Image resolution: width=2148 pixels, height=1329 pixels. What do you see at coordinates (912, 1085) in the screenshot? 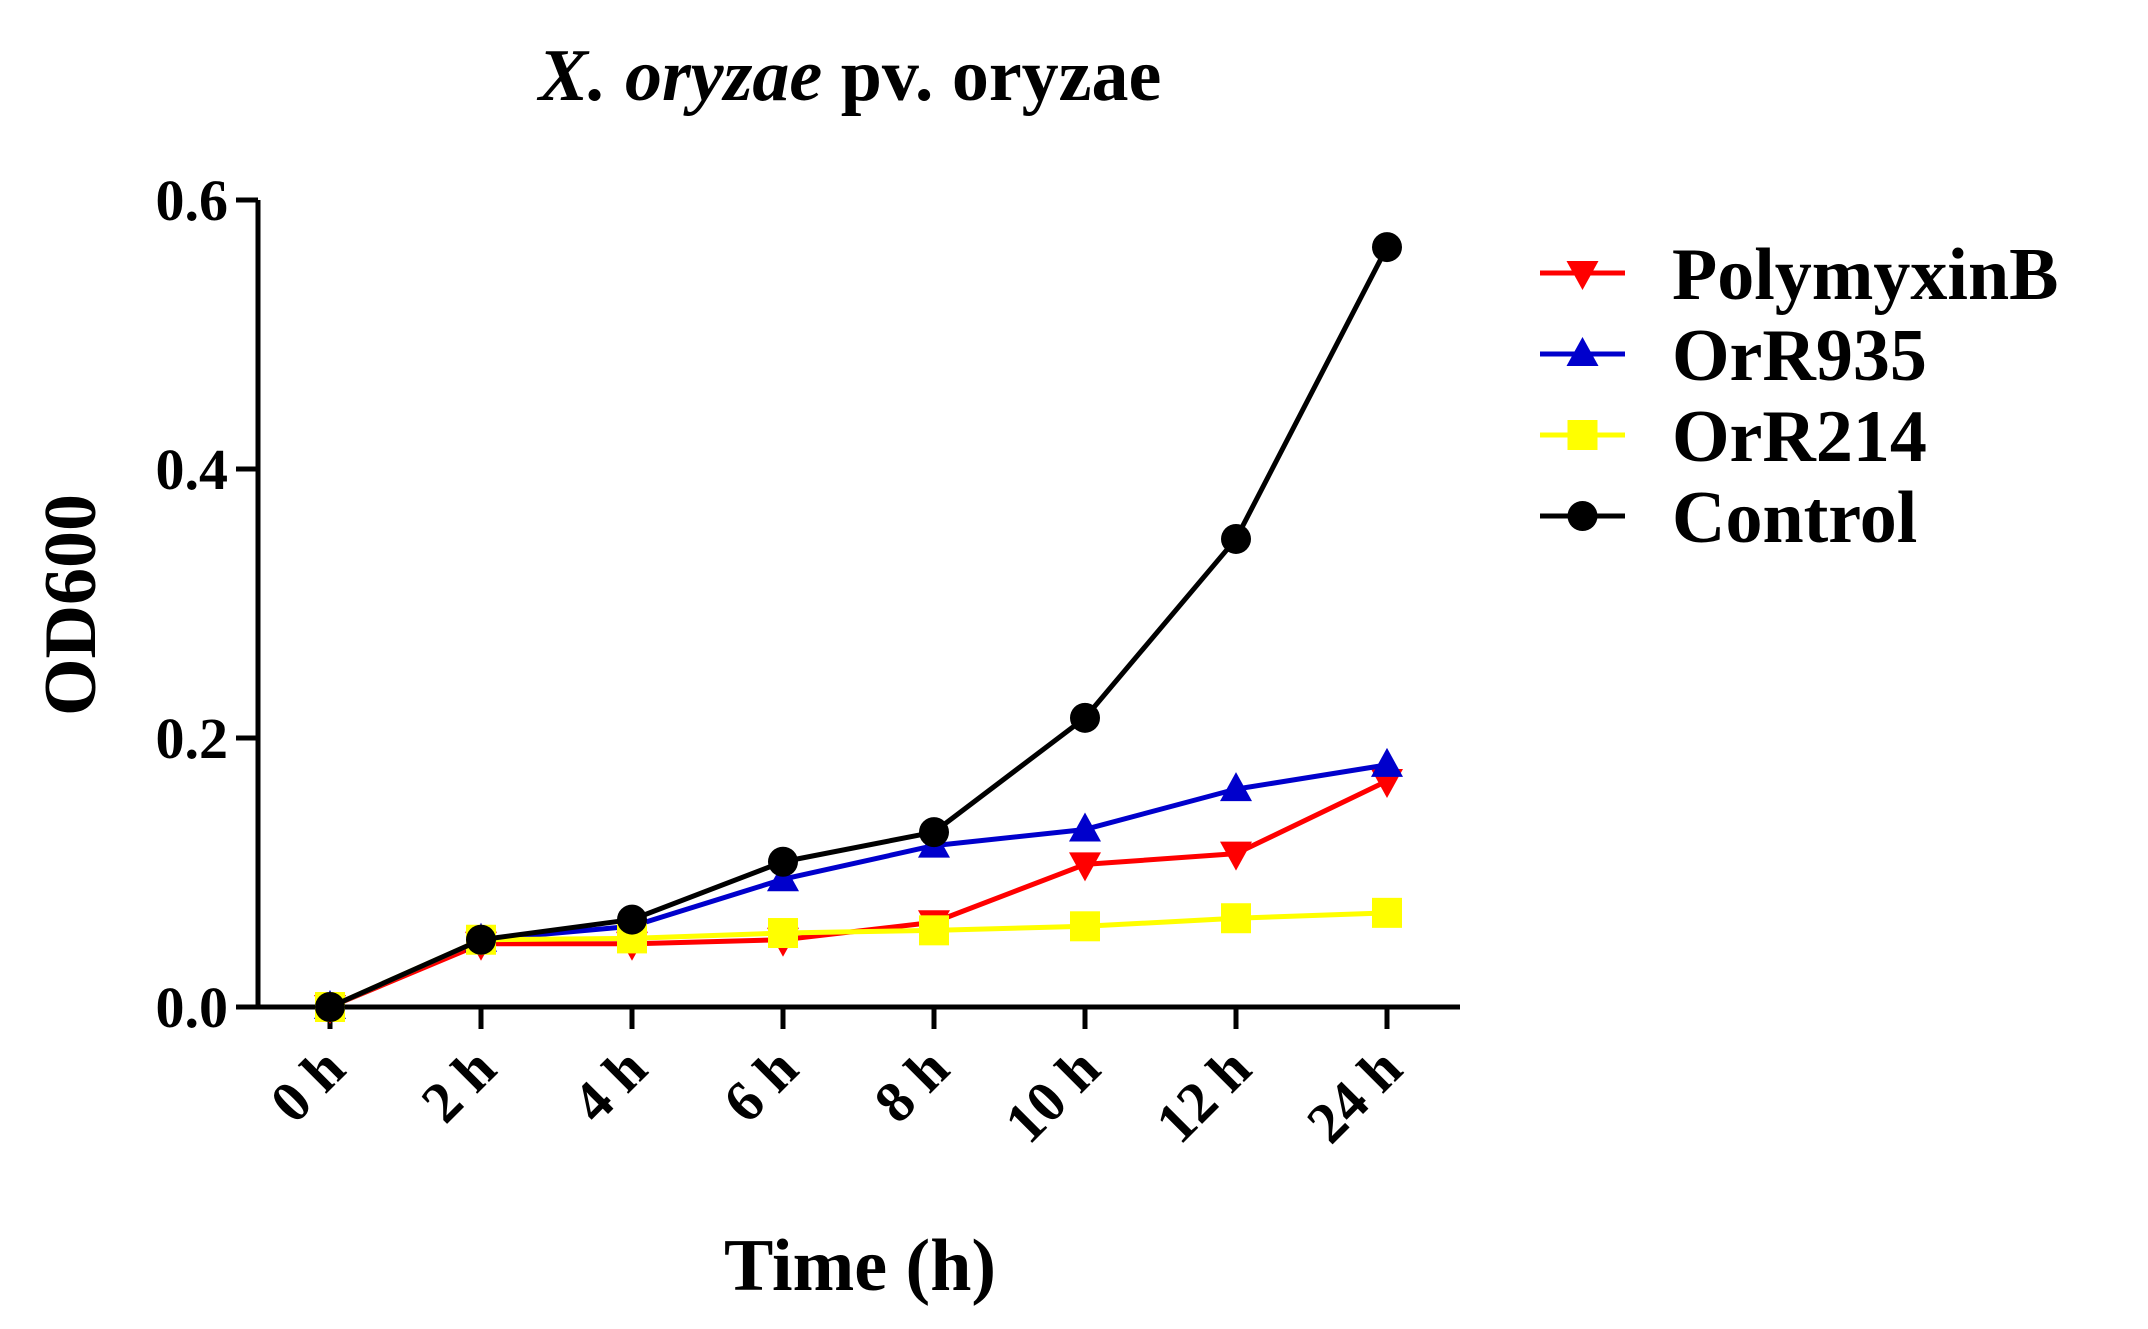
I see `x-tick-label: 8 h` at bounding box center [912, 1085].